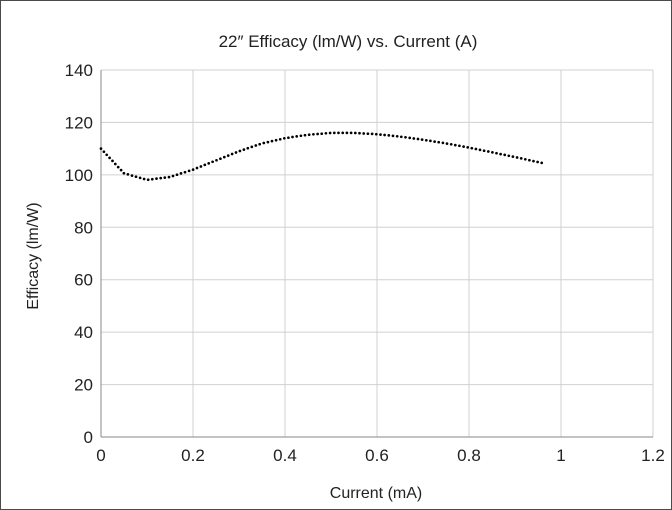 The width and height of the screenshot is (672, 510). Describe the element at coordinates (653, 455) in the screenshot. I see `x-tick-label: 1.2` at that location.